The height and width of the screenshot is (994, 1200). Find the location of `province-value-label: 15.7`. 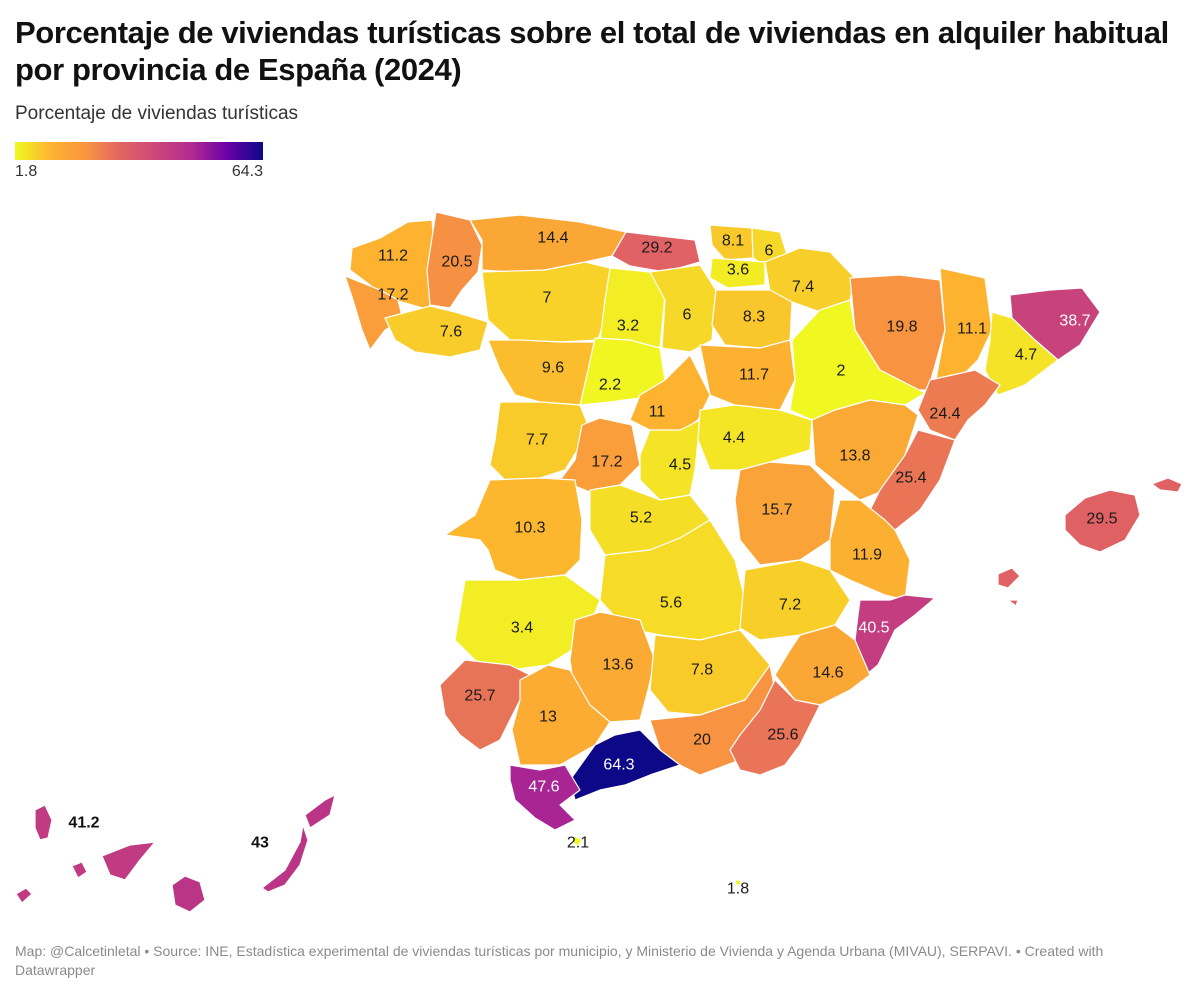

province-value-label: 15.7 is located at coordinates (776, 510).